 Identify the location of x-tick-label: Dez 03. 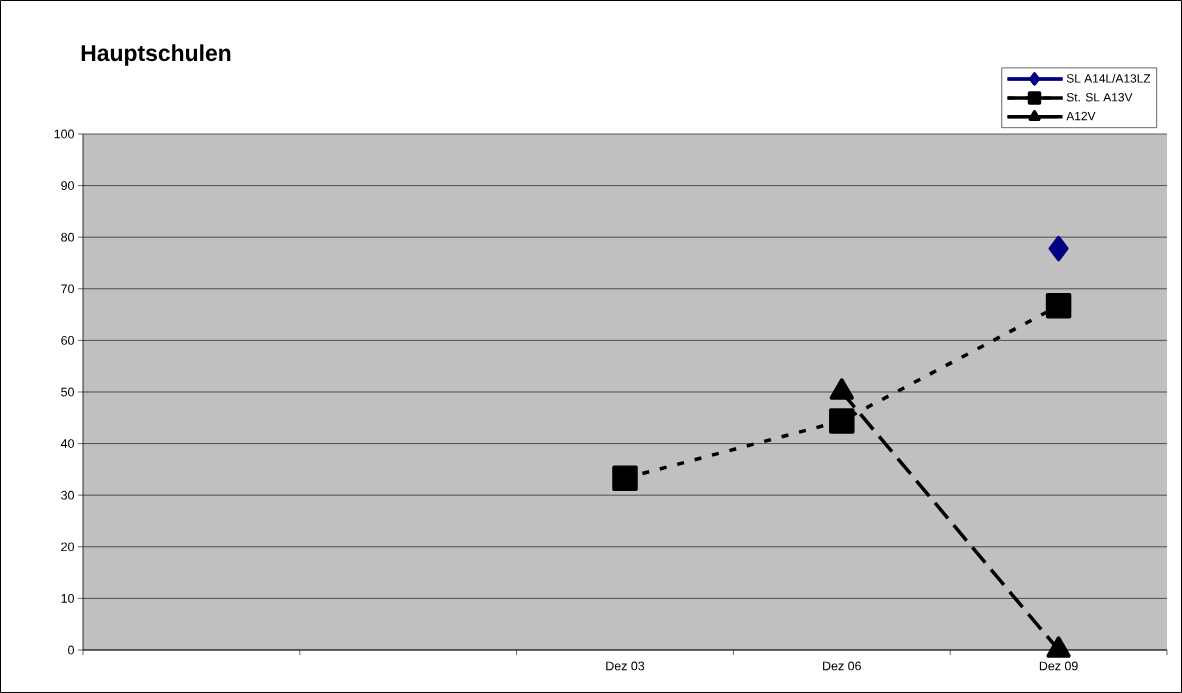
(625, 666).